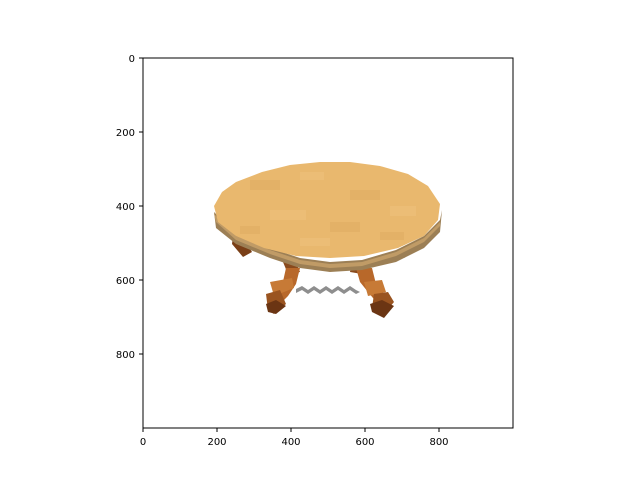 The width and height of the screenshot is (640, 480). I want to click on y-tick-label: 600, so click(125, 281).